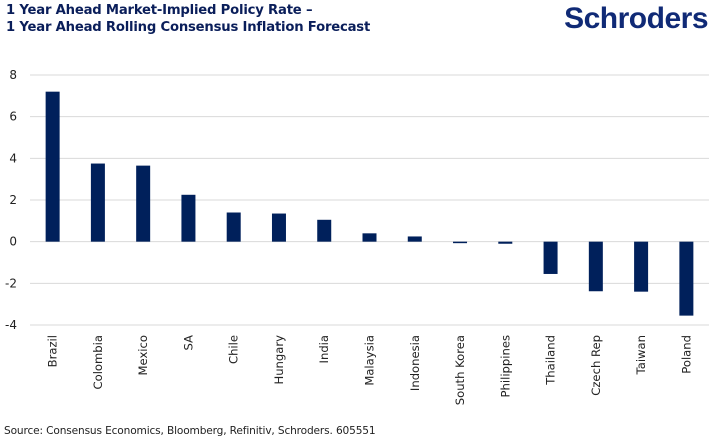 The width and height of the screenshot is (716, 443). I want to click on y-tick-label: 0, so click(13, 242).